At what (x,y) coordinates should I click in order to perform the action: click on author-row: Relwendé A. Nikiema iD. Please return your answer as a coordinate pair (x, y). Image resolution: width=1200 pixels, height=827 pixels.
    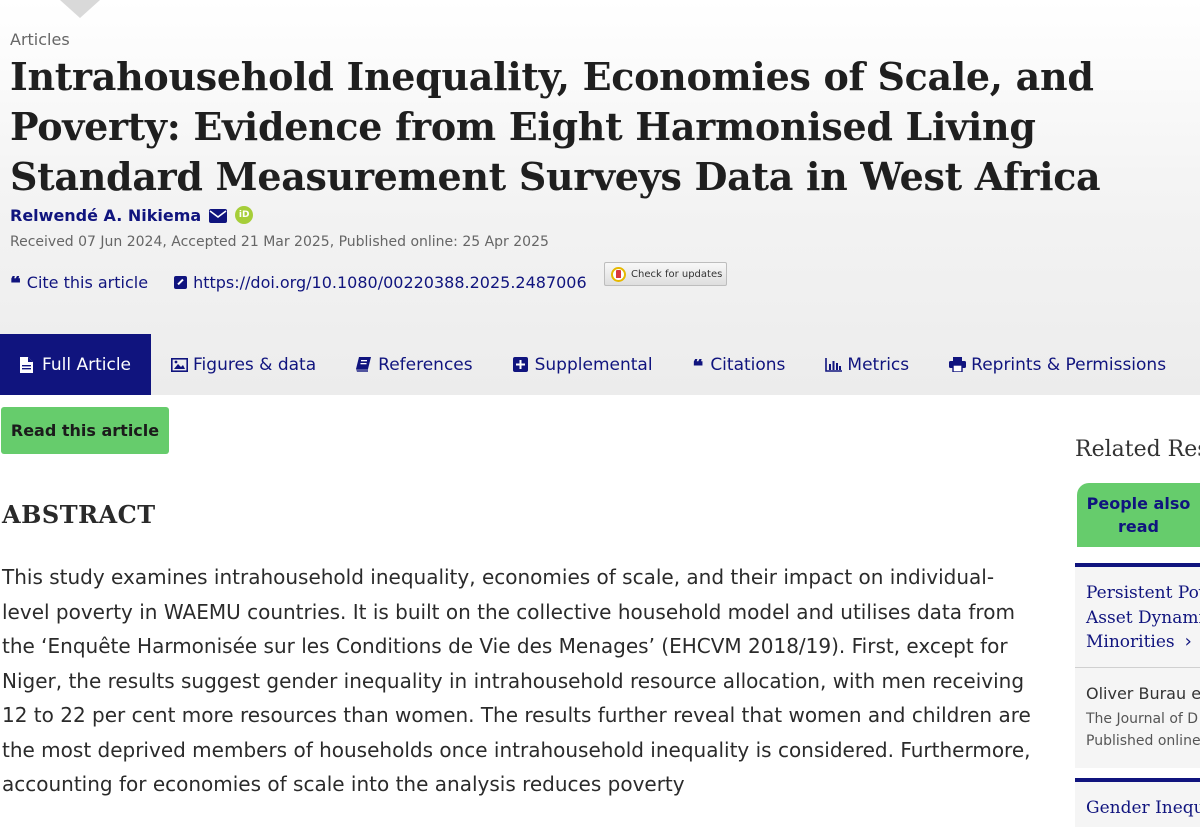
    Looking at the image, I should click on (132, 215).